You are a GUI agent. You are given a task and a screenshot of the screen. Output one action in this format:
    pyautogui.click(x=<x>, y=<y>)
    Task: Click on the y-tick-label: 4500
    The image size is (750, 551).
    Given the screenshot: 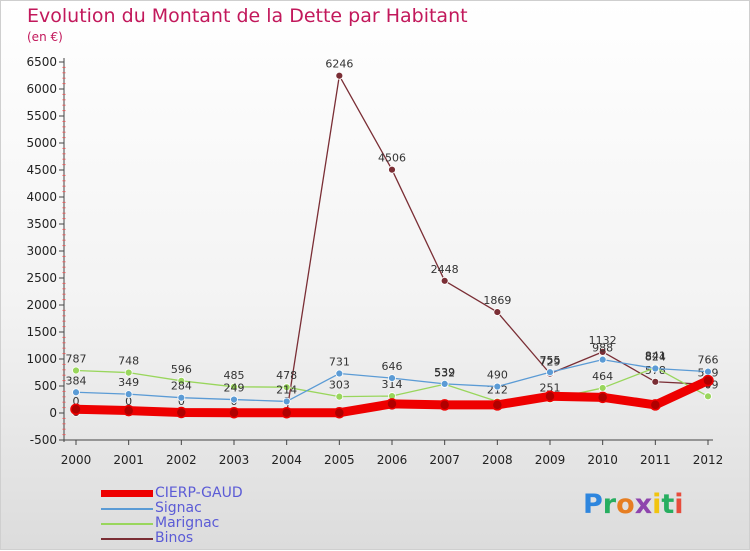 What is the action you would take?
    pyautogui.click(x=41, y=170)
    